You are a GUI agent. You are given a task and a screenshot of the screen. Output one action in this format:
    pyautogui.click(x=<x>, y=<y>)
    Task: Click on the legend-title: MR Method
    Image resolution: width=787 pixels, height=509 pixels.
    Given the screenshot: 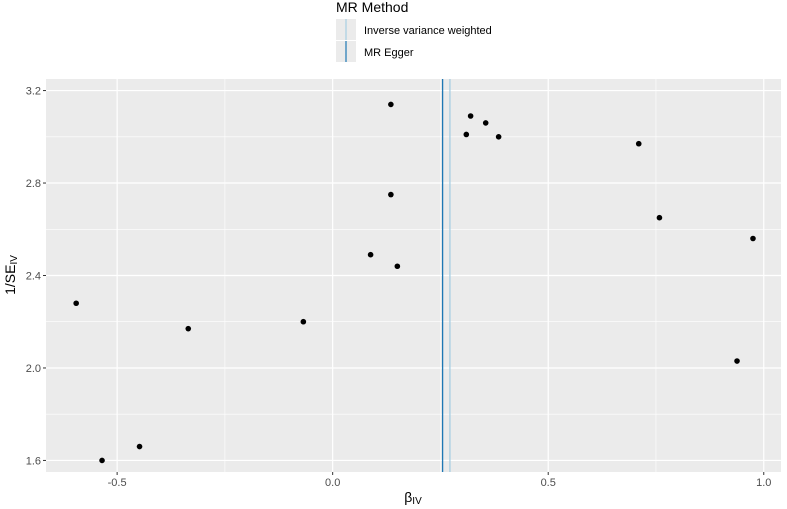 What is the action you would take?
    pyautogui.click(x=372, y=7)
    